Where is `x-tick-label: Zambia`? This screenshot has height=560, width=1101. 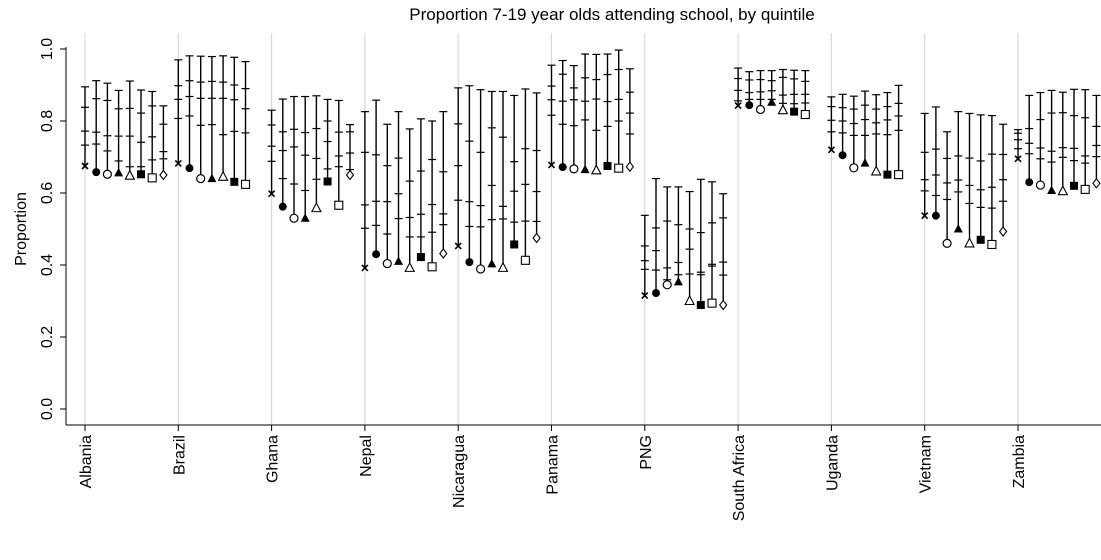 x-tick-label: Zambia is located at coordinates (1019, 461).